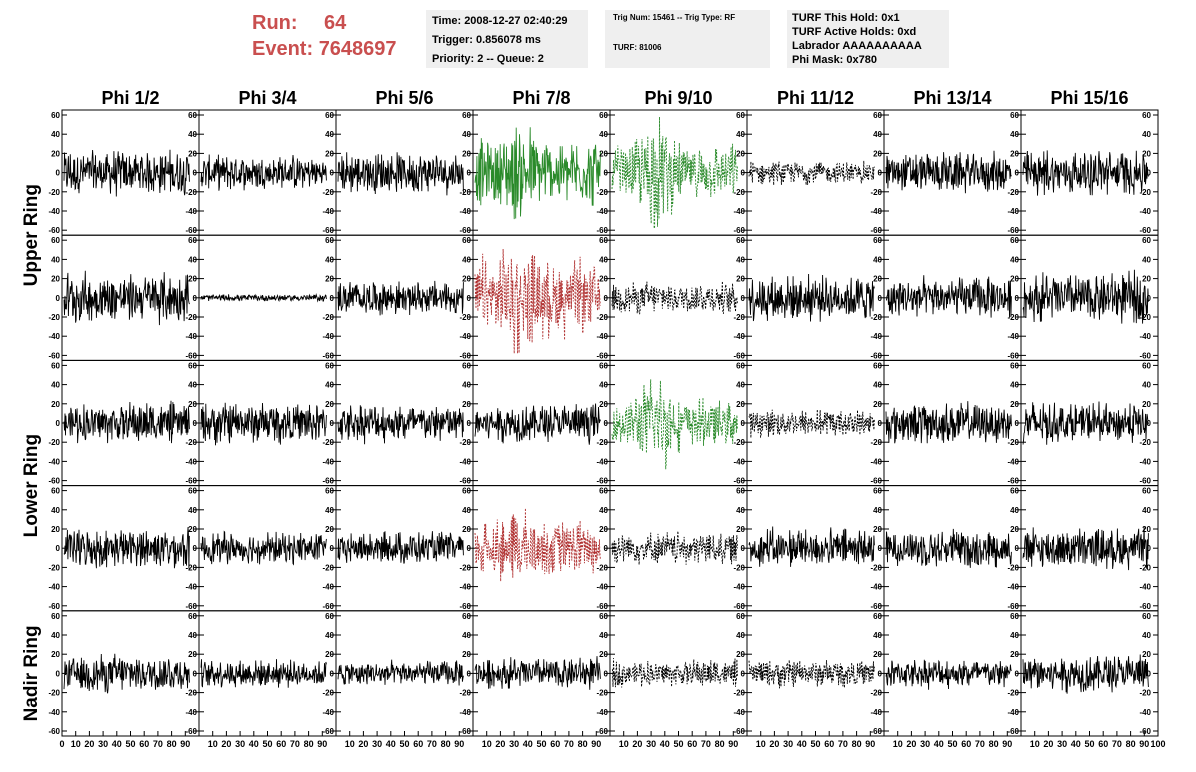 Image resolution: width=1196 pixels, height=772 pixels. What do you see at coordinates (486, 40) in the screenshot?
I see `trigger-text: Trigger: 0.856078 ms` at bounding box center [486, 40].